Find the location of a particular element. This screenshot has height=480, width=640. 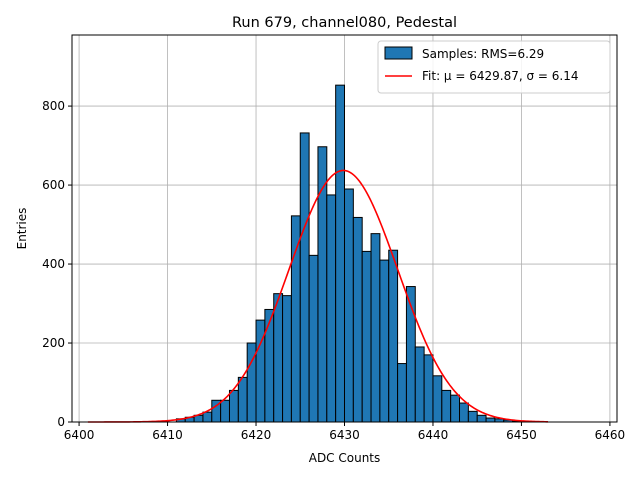

x-tick-label: 6400 is located at coordinates (79, 435).